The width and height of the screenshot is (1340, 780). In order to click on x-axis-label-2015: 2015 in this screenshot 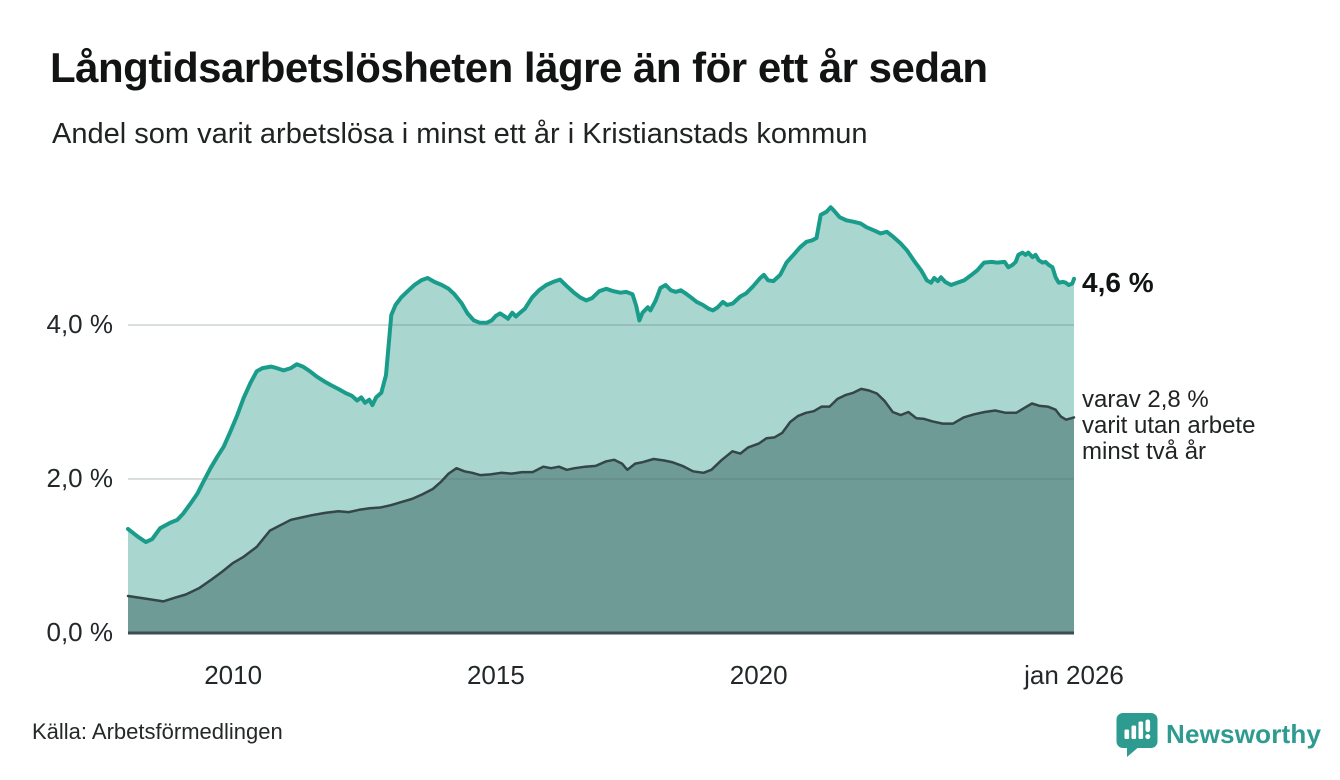, I will do `click(495, 675)`.